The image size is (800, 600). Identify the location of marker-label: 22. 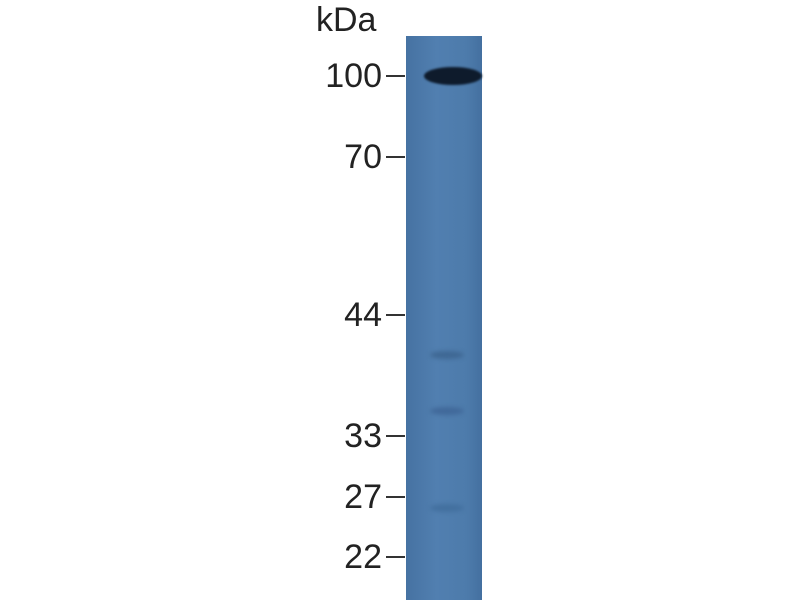
(363, 557).